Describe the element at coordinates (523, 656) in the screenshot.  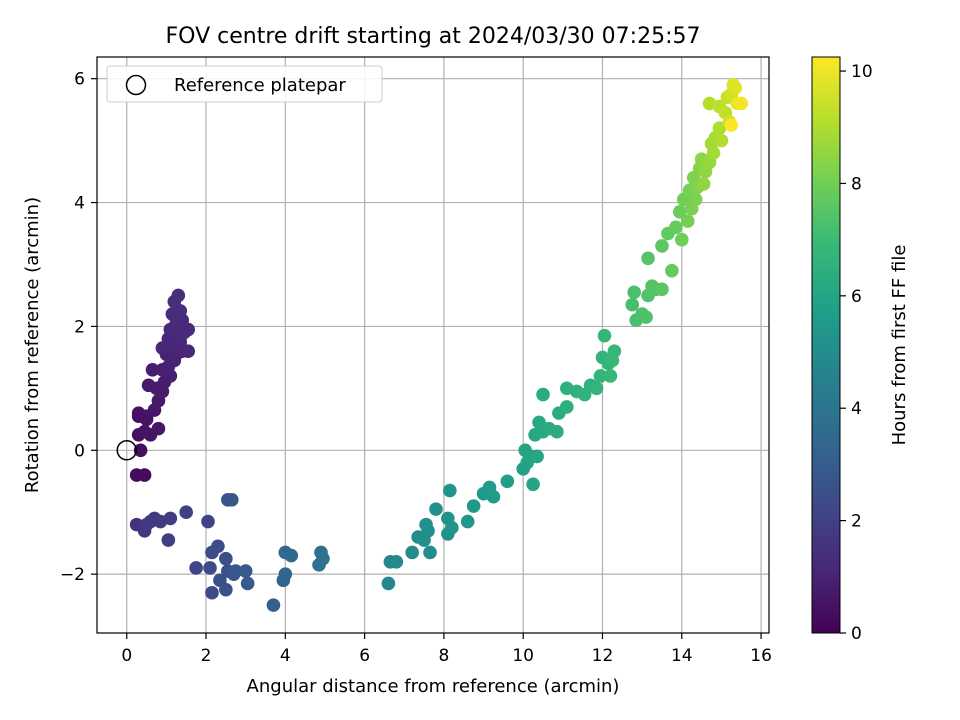
I see `x-tick-label: 10` at that location.